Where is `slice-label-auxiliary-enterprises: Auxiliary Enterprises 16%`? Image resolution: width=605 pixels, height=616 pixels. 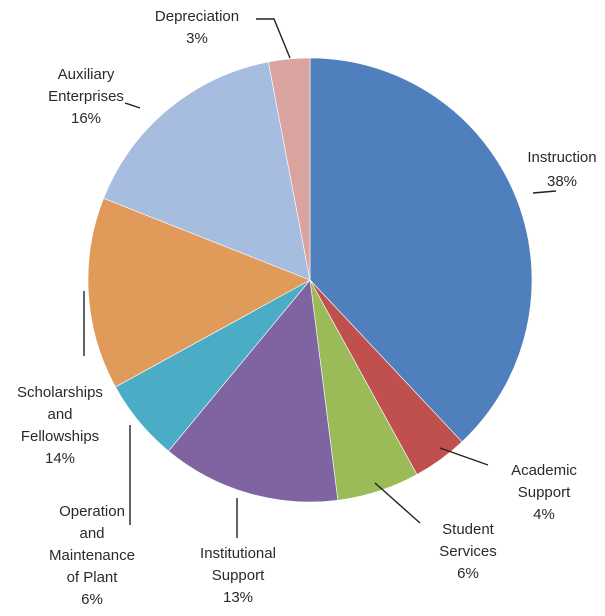 slice-label-auxiliary-enterprises: Auxiliary Enterprises 16% is located at coordinates (86, 96).